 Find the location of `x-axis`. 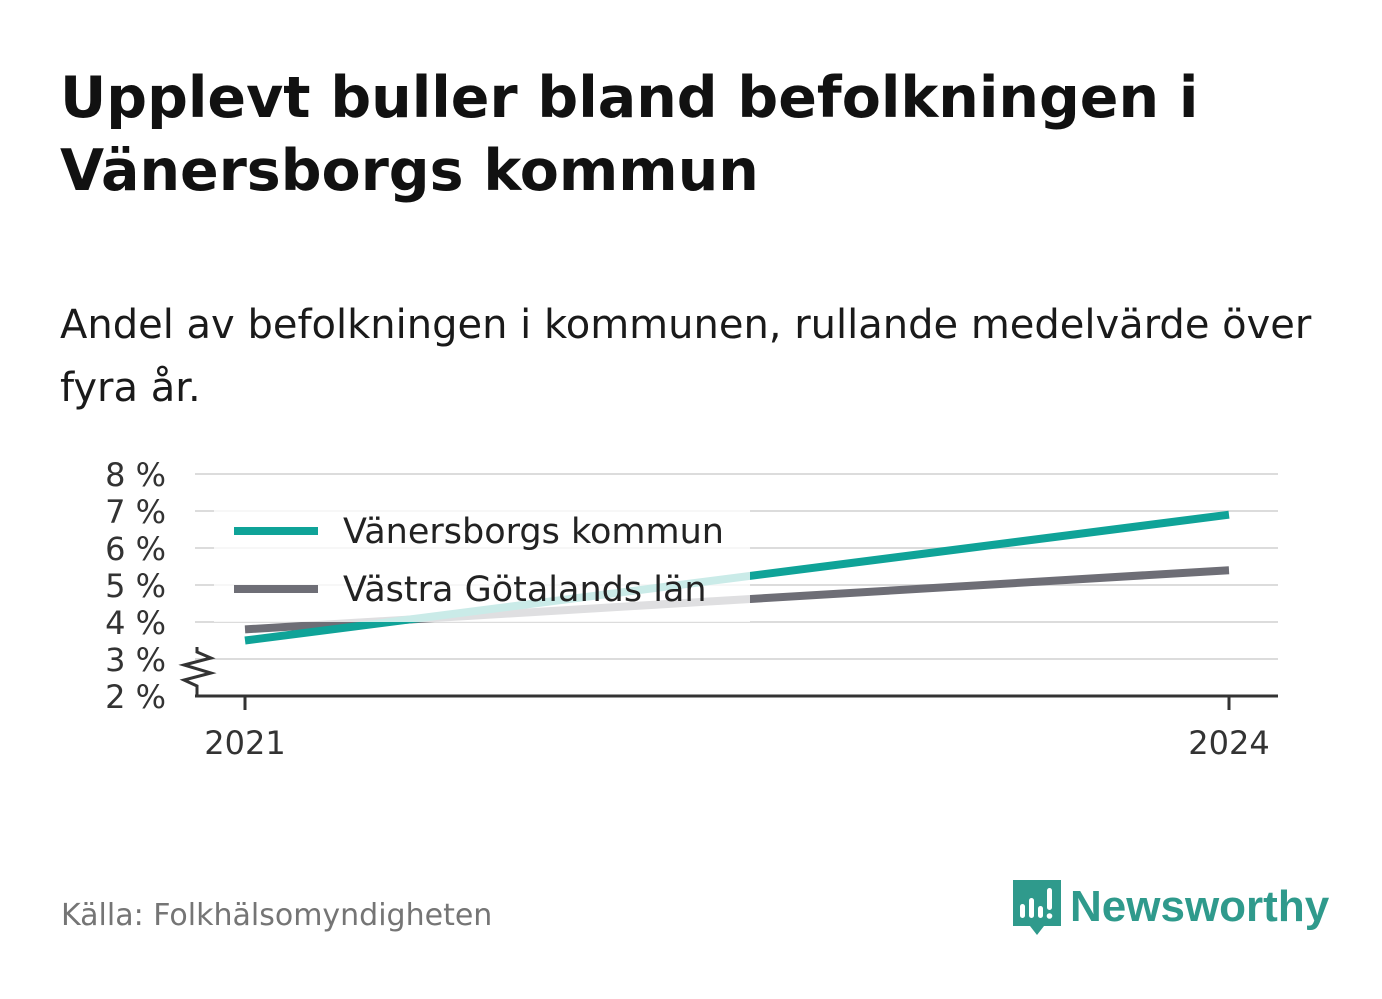

x-axis is located at coordinates (728, 678).